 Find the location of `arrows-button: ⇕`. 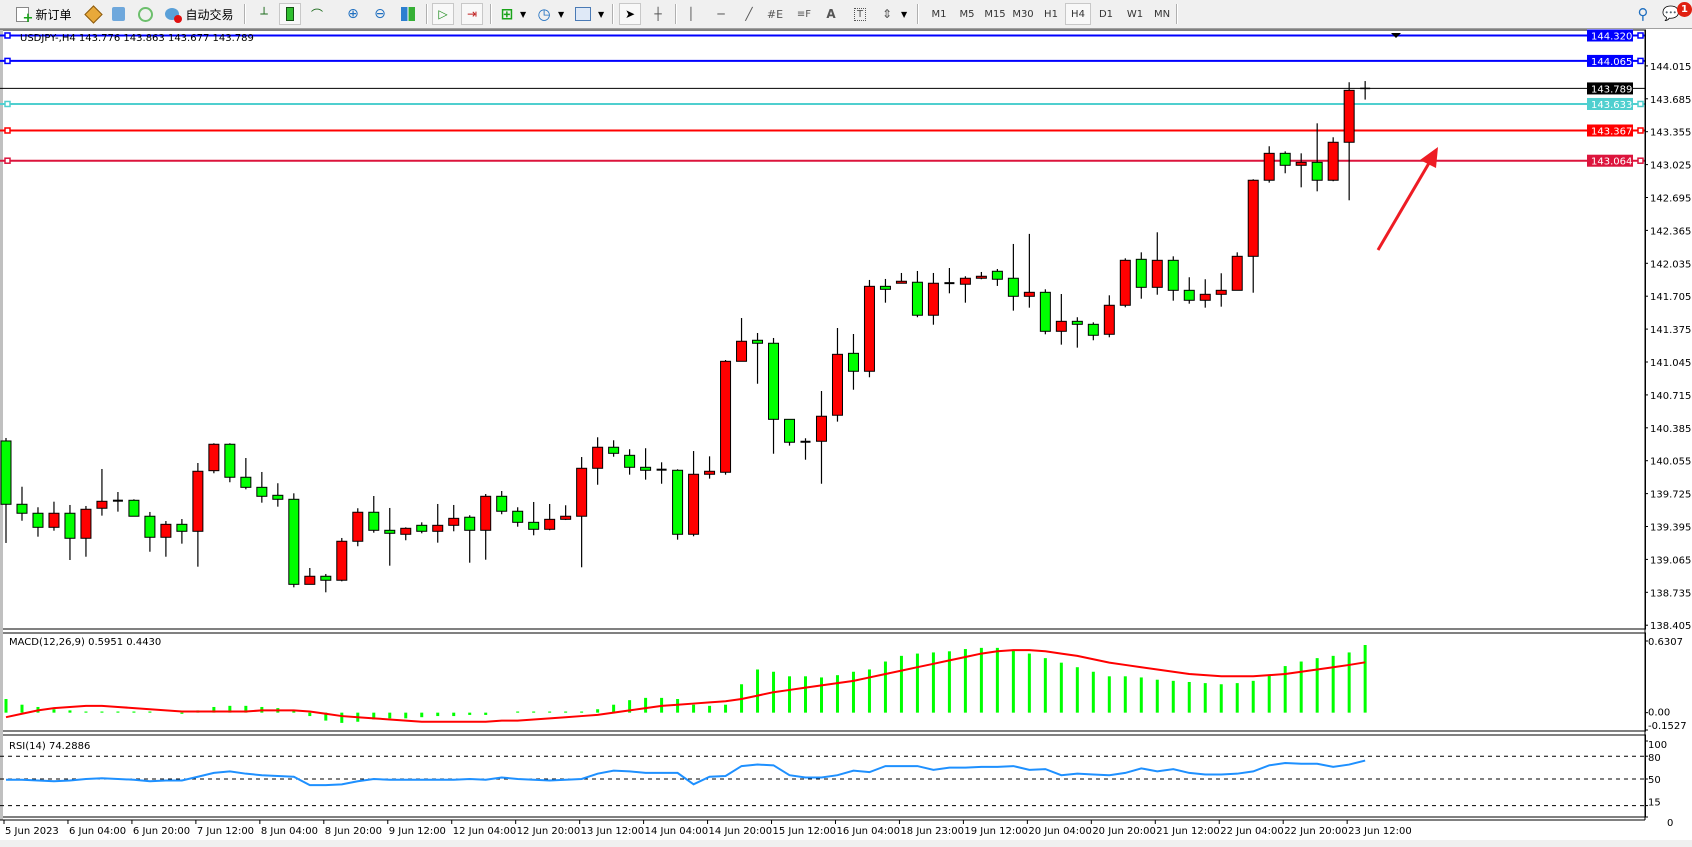

arrows-button: ⇕ is located at coordinates (887, 14).